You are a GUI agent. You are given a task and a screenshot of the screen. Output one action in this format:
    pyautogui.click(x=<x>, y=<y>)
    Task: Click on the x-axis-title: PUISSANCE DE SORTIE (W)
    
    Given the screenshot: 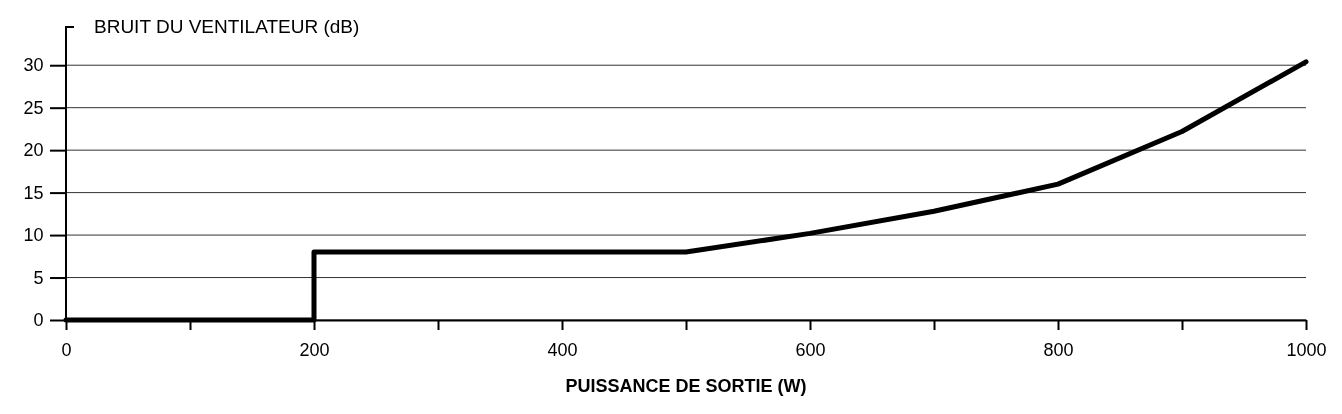 What is the action you would take?
    pyautogui.click(x=686, y=386)
    